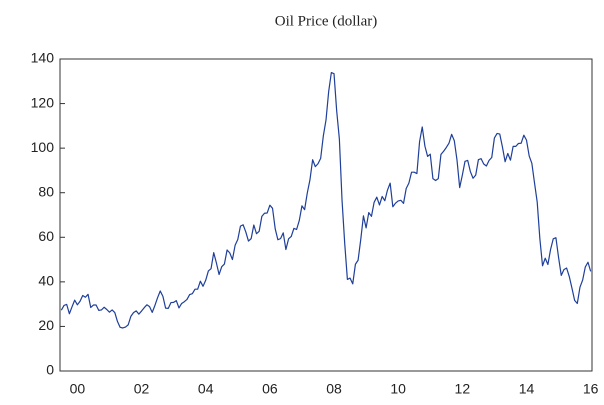  I want to click on chart-title: Oil Price (dollar), so click(326, 21).